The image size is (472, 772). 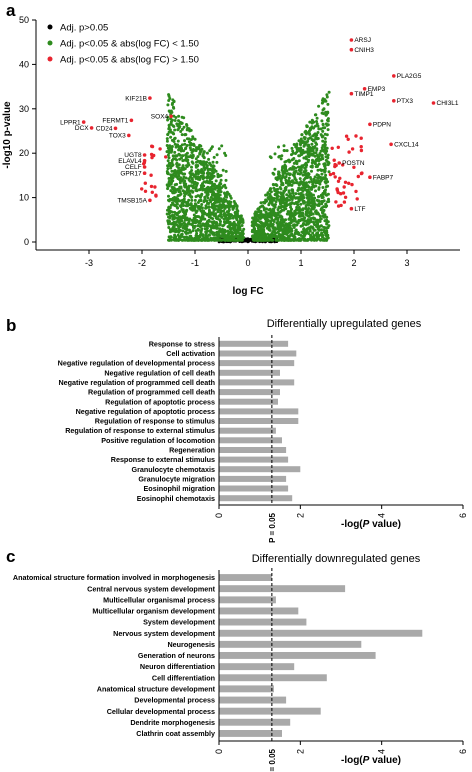 I want to click on category-label: Generation of neurons, so click(x=176, y=655).